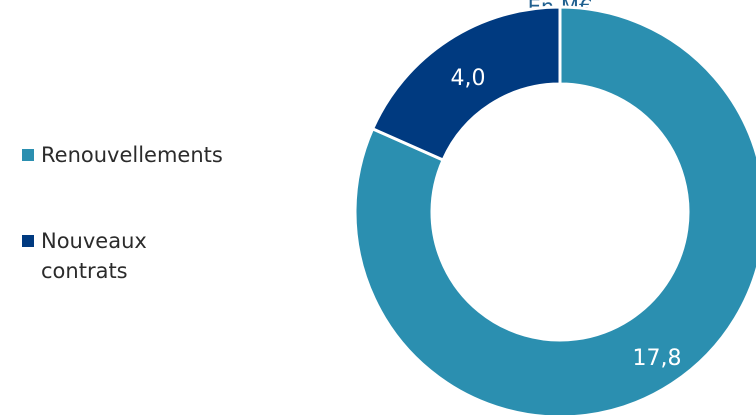 The width and height of the screenshot is (756, 415). What do you see at coordinates (657, 358) in the screenshot?
I see `slice-value-label: 17,8` at bounding box center [657, 358].